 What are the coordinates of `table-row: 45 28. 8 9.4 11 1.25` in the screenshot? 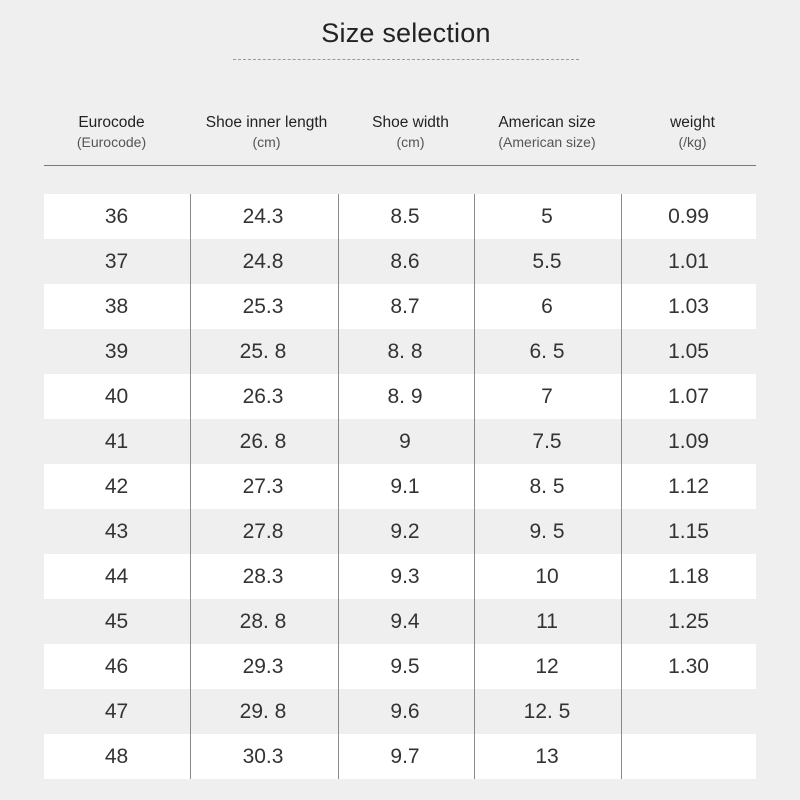 It's located at (400, 621).